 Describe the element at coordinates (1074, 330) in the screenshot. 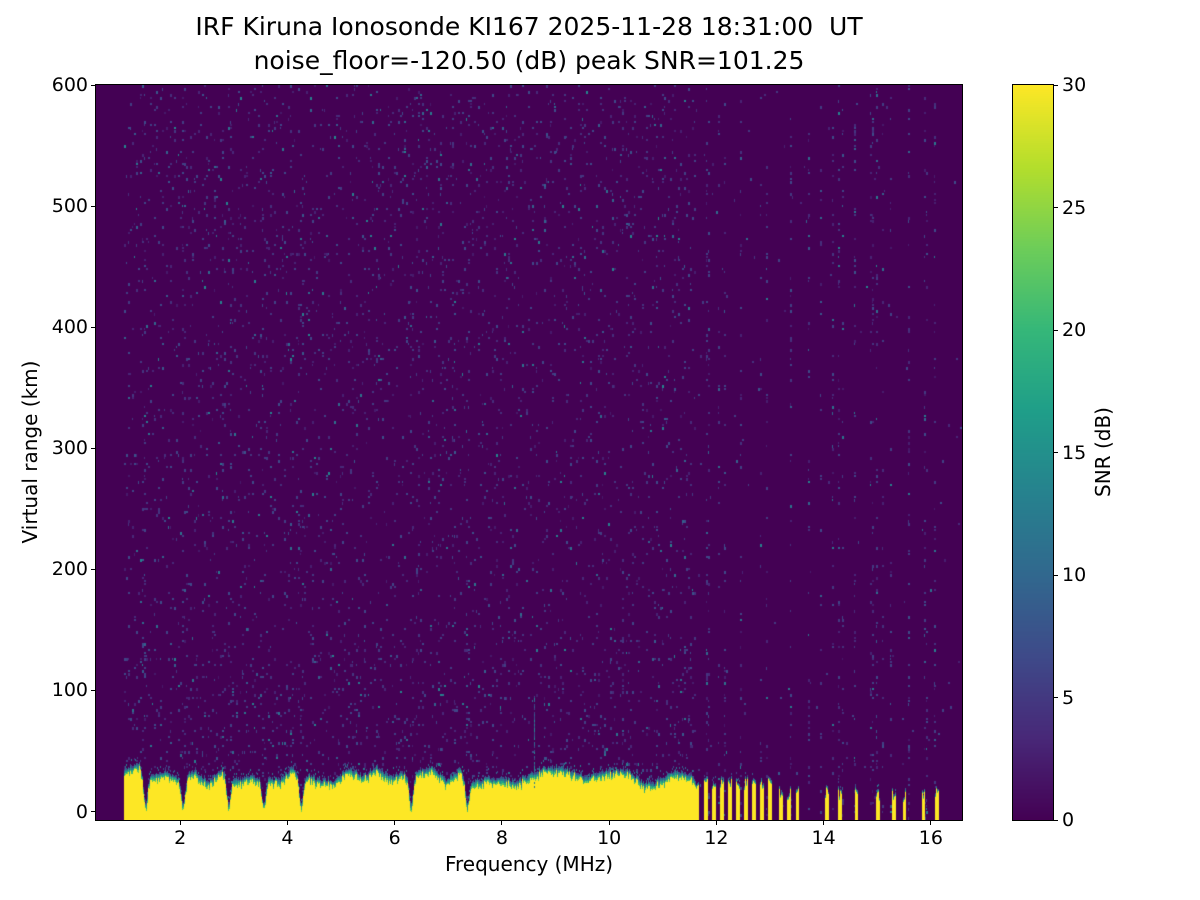

I see `colorbar-tick-label: 20` at that location.